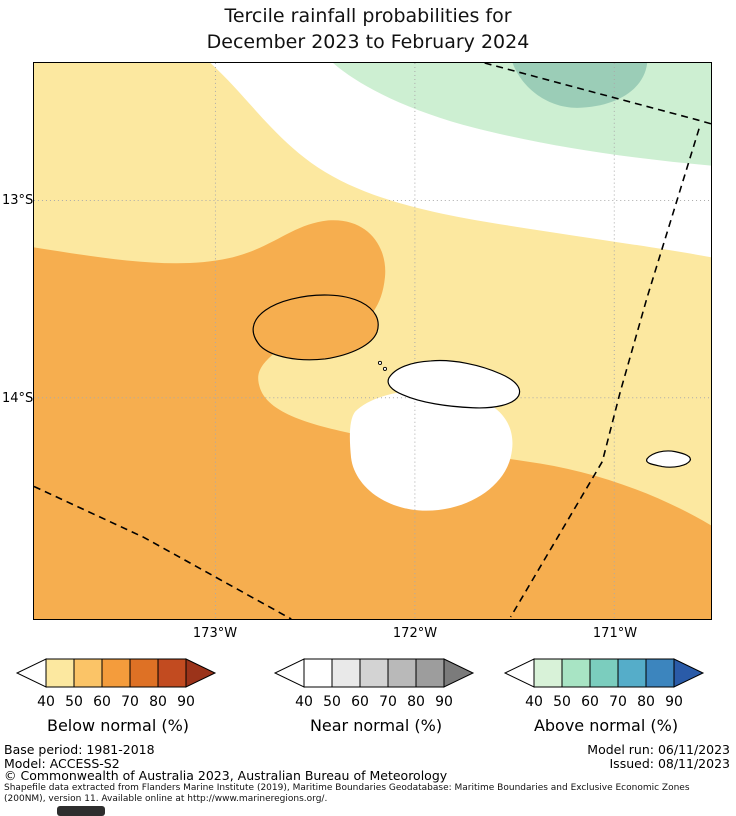 The width and height of the screenshot is (736, 816). I want to click on island-upolu, so click(454, 384).